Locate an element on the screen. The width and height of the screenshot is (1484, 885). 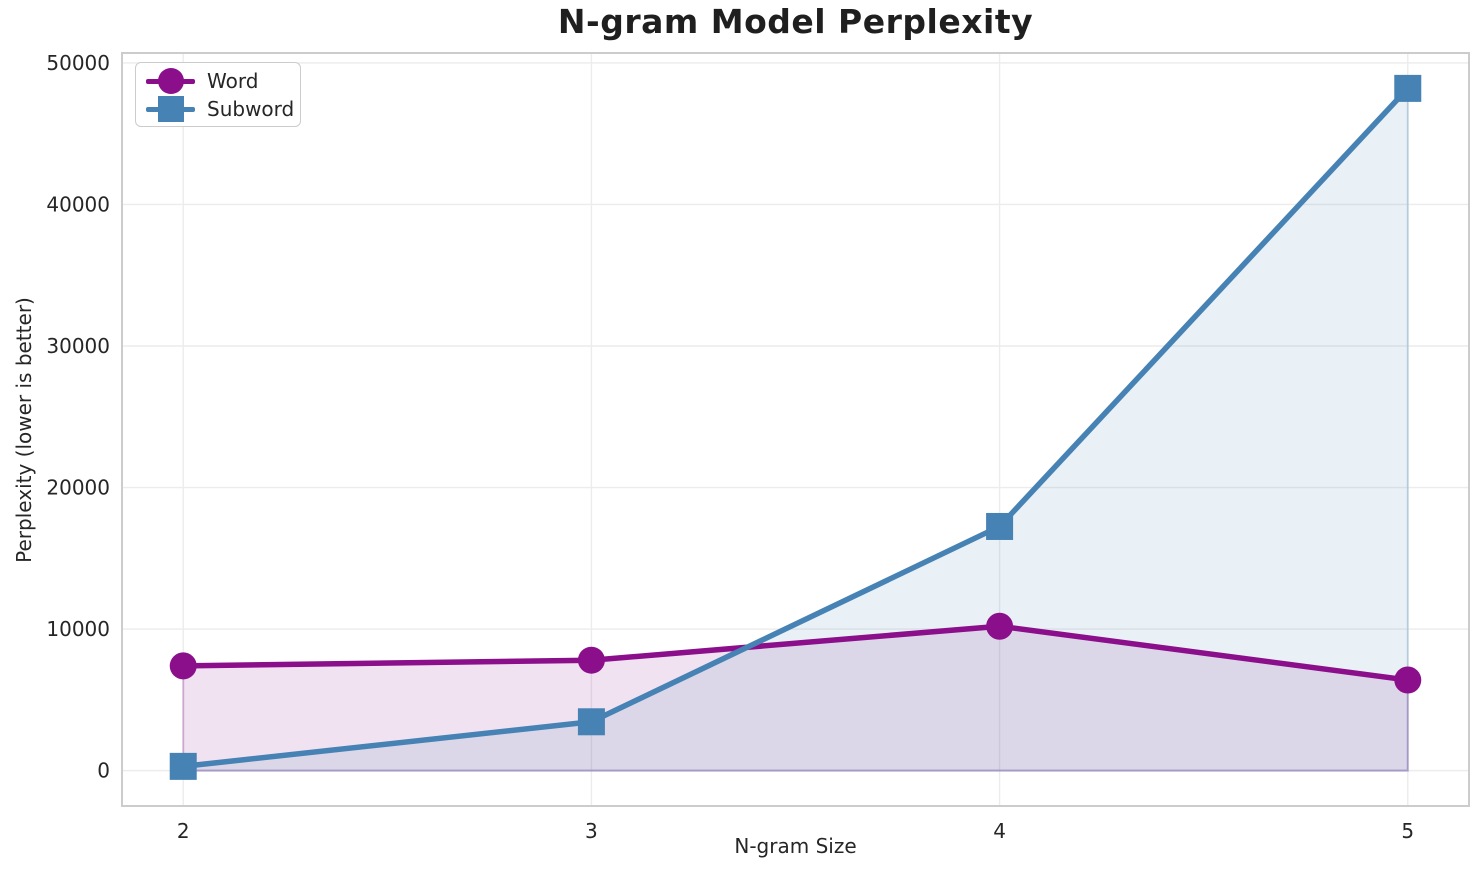
legend: Word Subword is located at coordinates (218, 94).